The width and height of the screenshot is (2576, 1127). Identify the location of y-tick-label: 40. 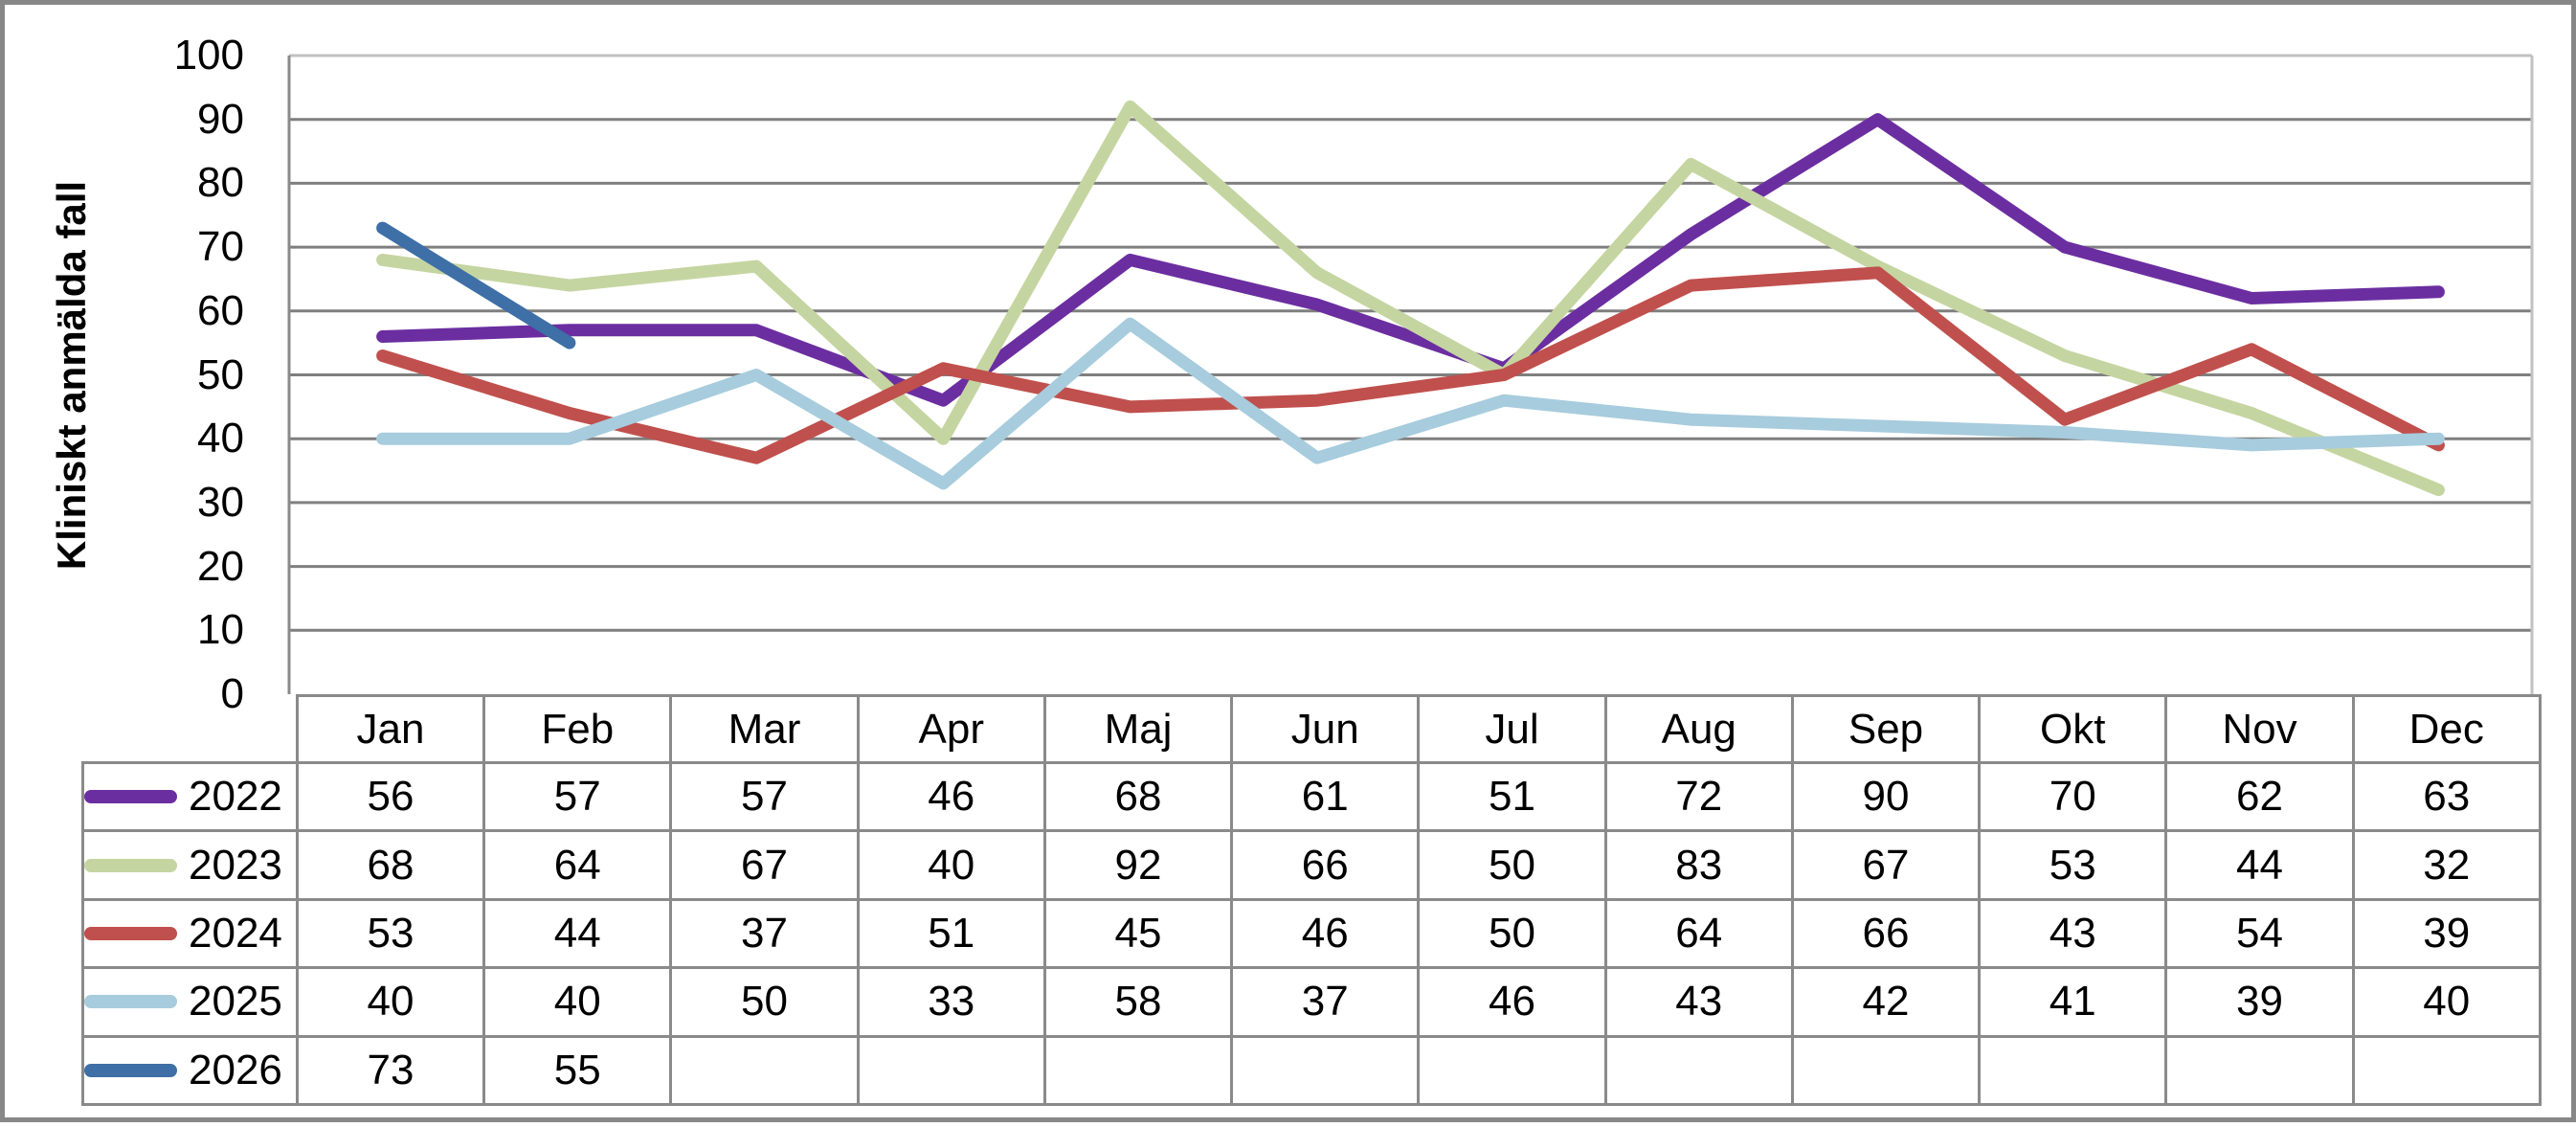
(220, 439).